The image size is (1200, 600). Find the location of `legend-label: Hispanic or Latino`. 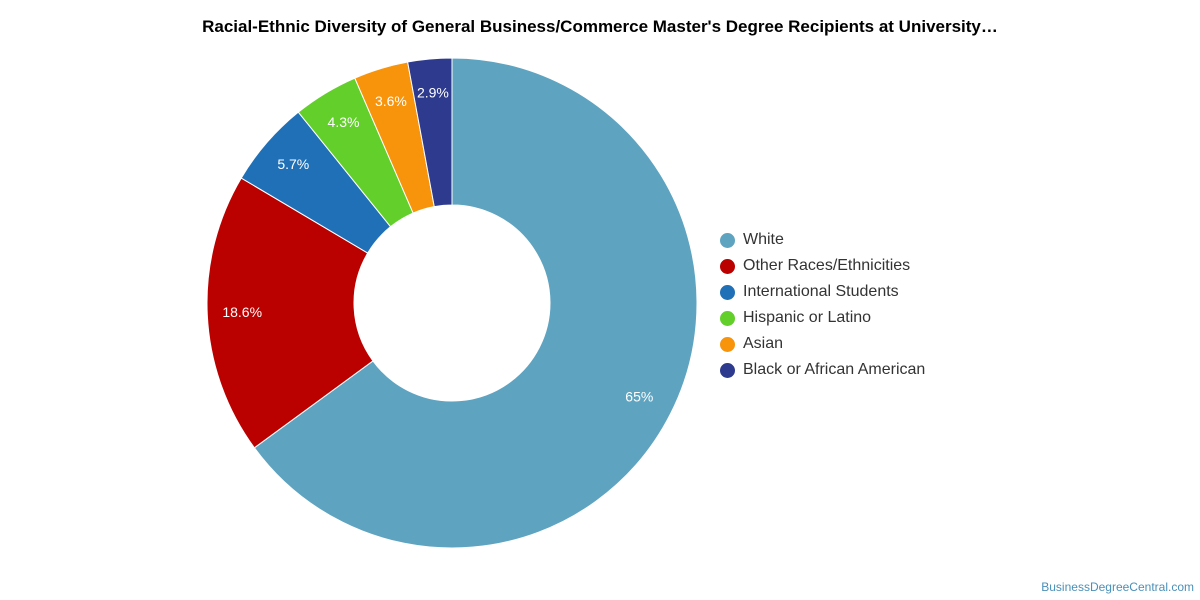

legend-label: Hispanic or Latino is located at coordinates (807, 317).